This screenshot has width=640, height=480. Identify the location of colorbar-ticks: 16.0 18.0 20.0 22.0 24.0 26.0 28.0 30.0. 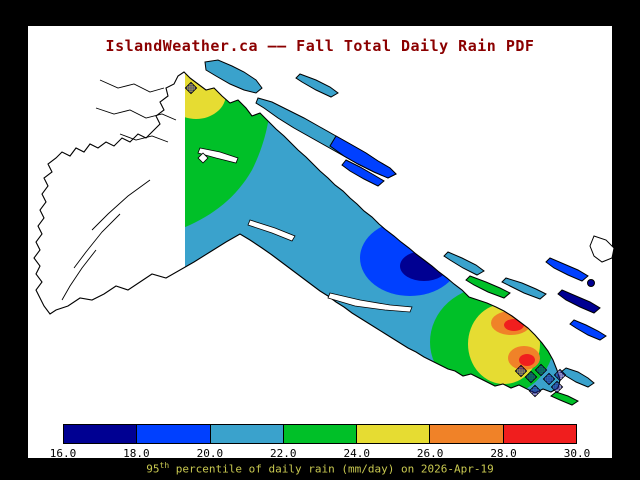
(320, 453).